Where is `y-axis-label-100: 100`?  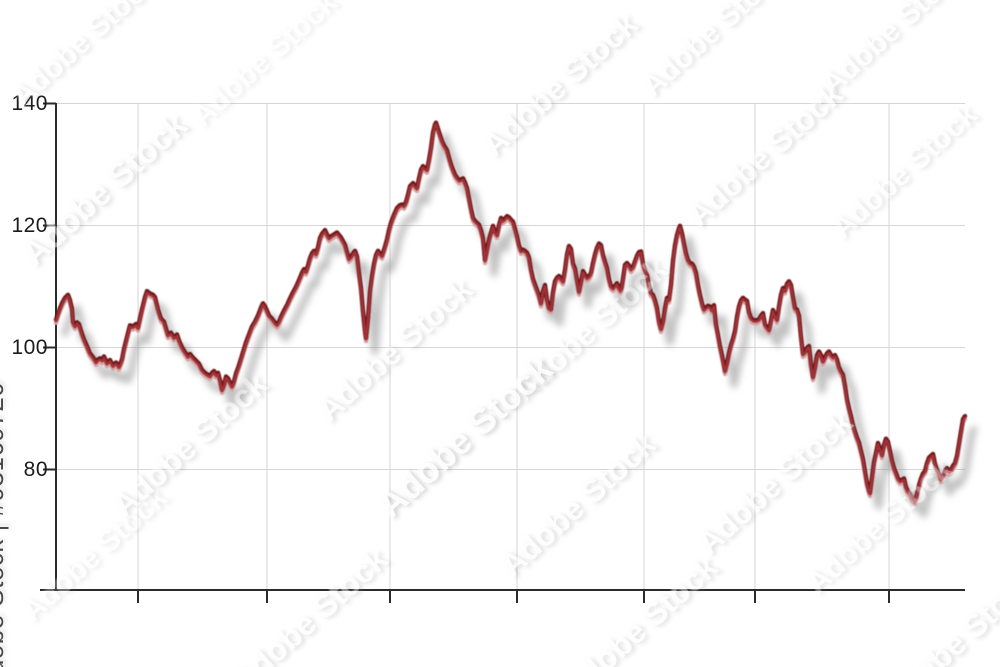
y-axis-label-100: 100 is located at coordinates (29, 347).